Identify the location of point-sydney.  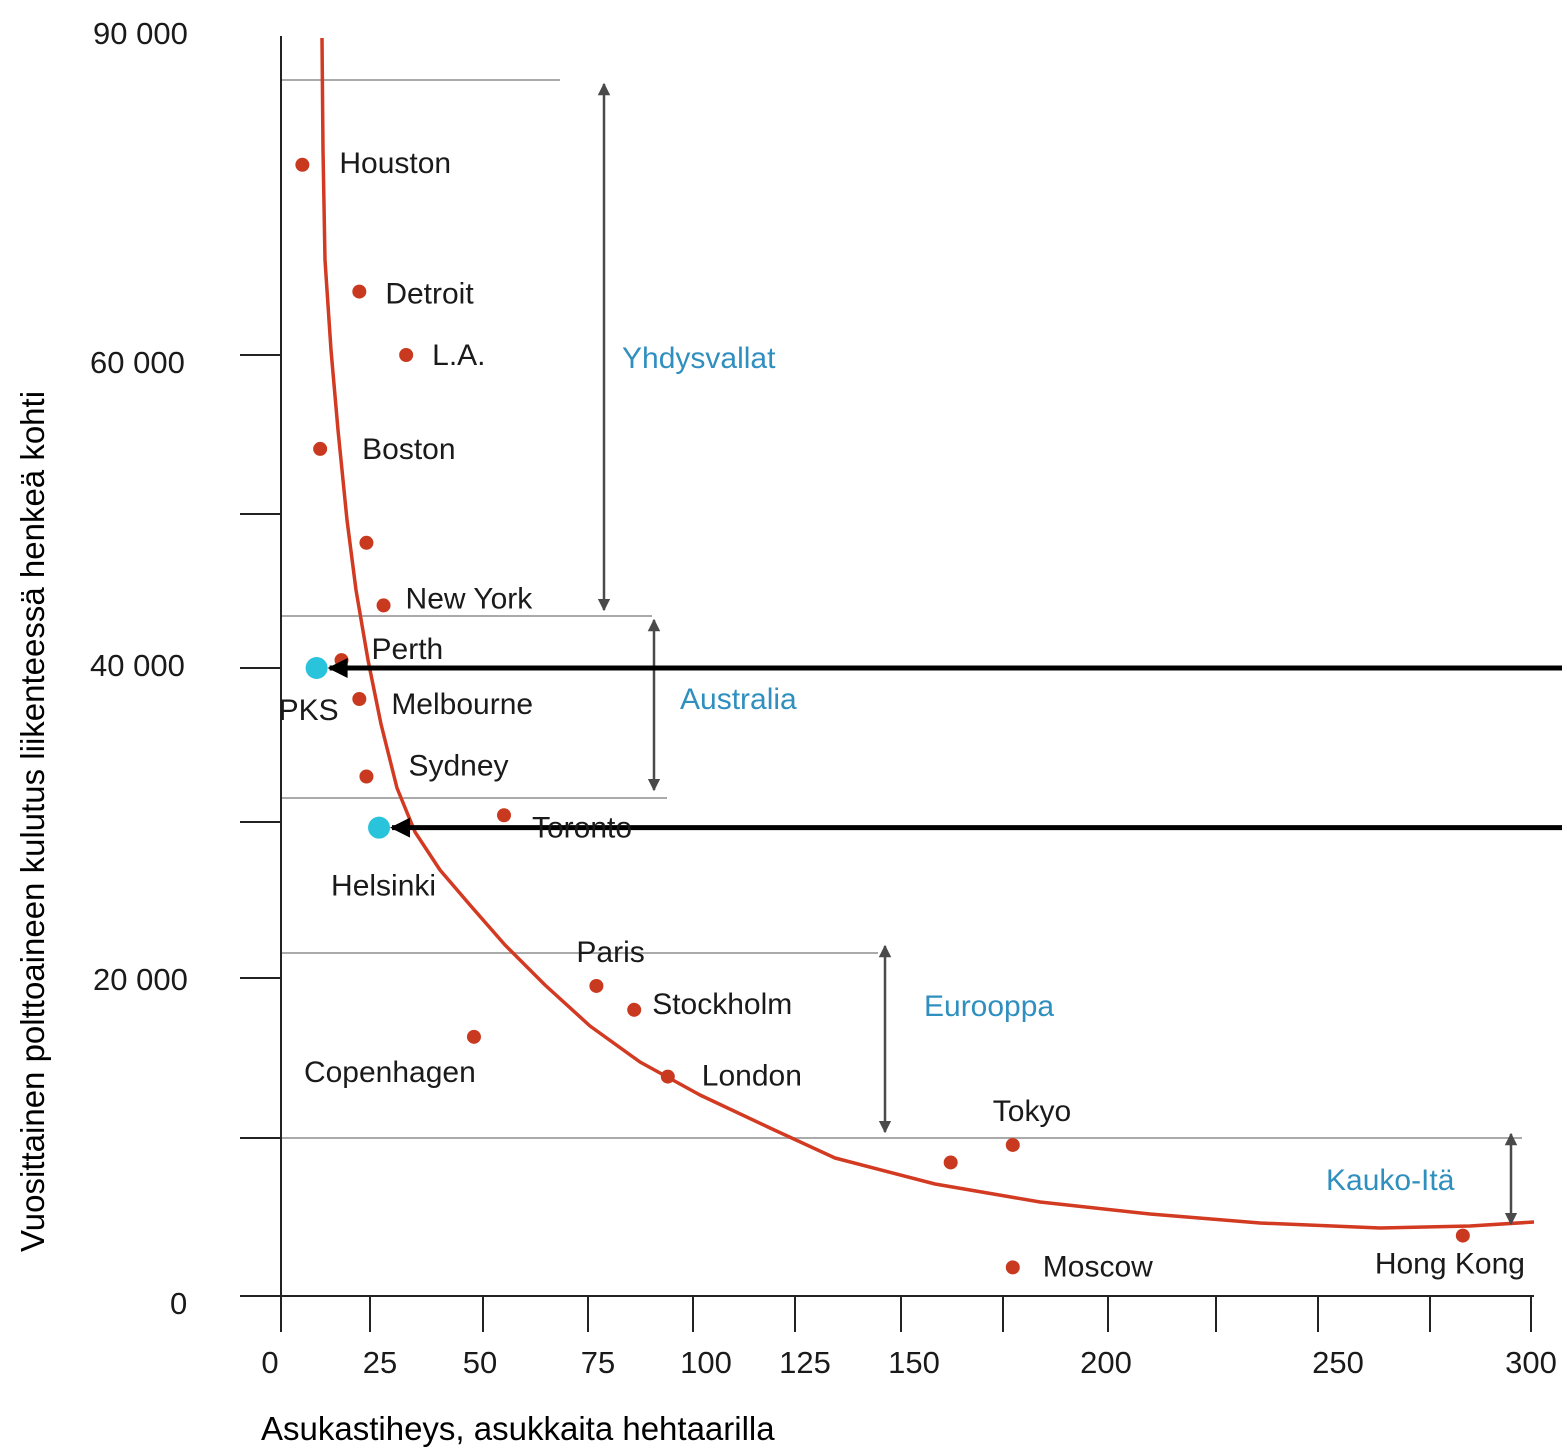
(366, 776).